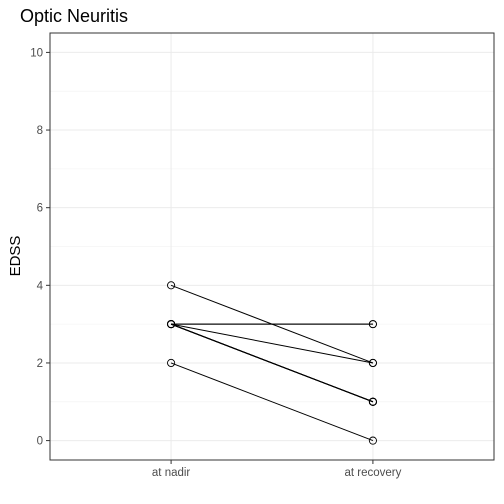 The height and width of the screenshot is (504, 504). Describe the element at coordinates (40, 247) in the screenshot. I see `y-axis: 0 2 4 6 8 10` at that location.